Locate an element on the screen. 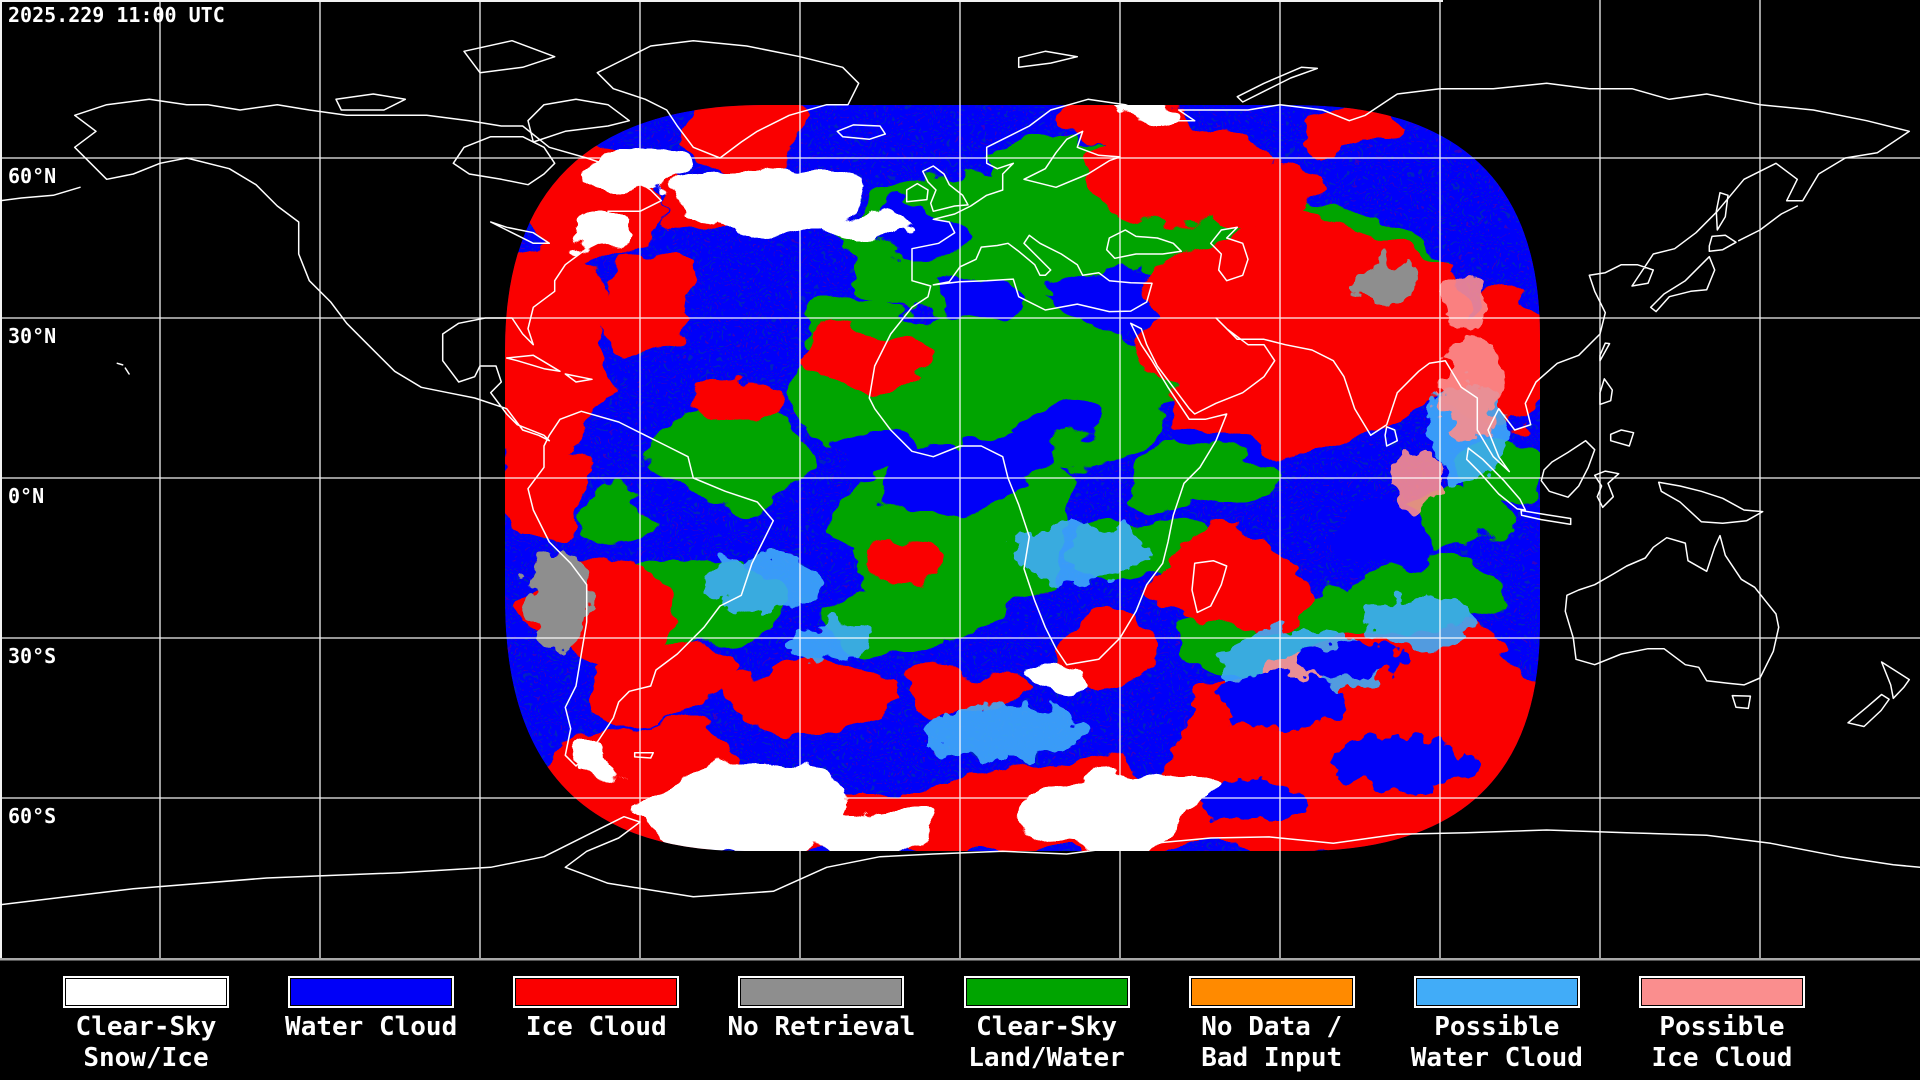 Image resolution: width=1920 pixels, height=1080 pixels. legend-label-line1: Water Cloud is located at coordinates (371, 1027).